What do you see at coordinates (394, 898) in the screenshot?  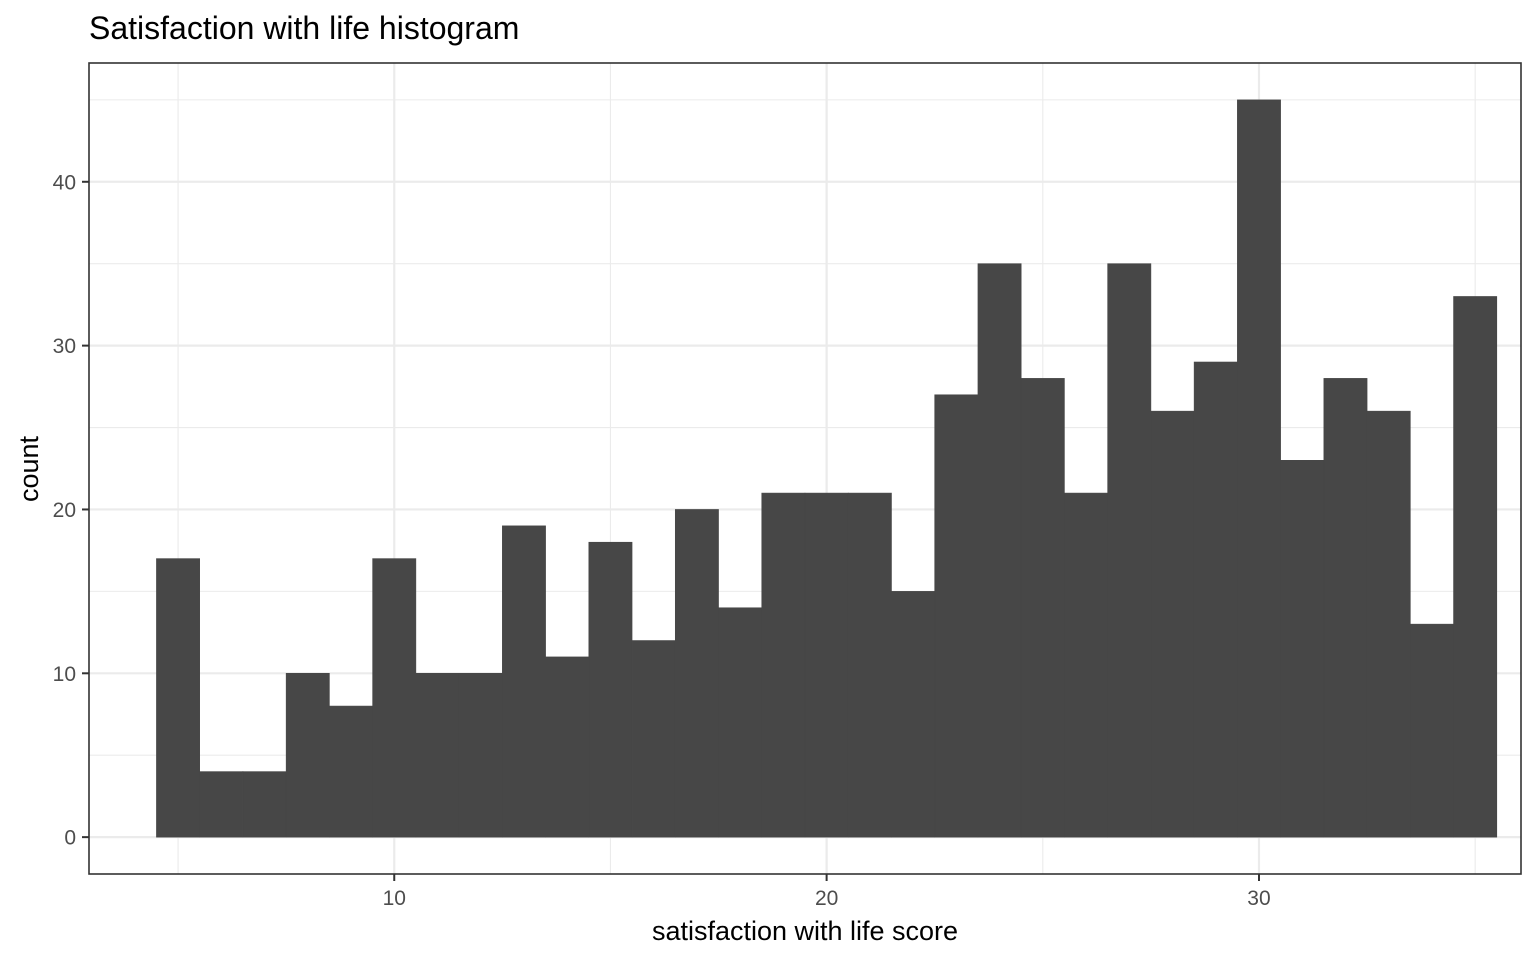 I see `x-tick-label: 10` at bounding box center [394, 898].